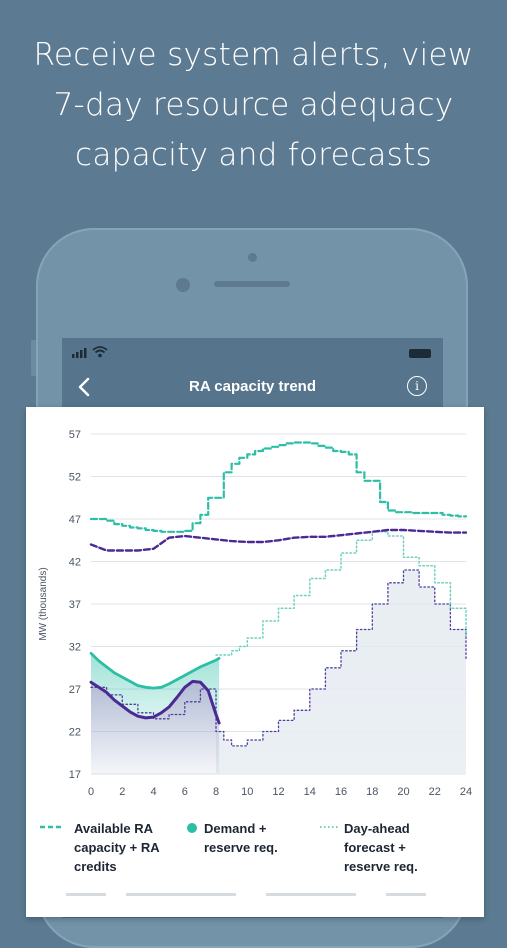 The width and height of the screenshot is (507, 948). I want to click on nav-bar: RA capacity trend i, so click(252, 387).